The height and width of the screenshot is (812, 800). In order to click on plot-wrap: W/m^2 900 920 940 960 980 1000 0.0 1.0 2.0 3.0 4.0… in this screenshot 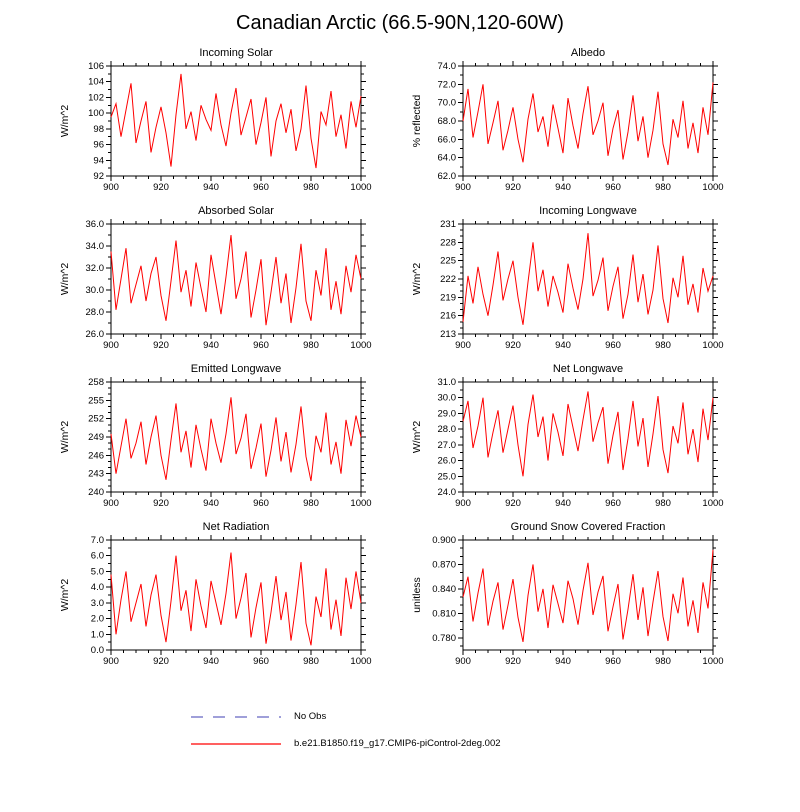, I will do `click(224, 602)`.